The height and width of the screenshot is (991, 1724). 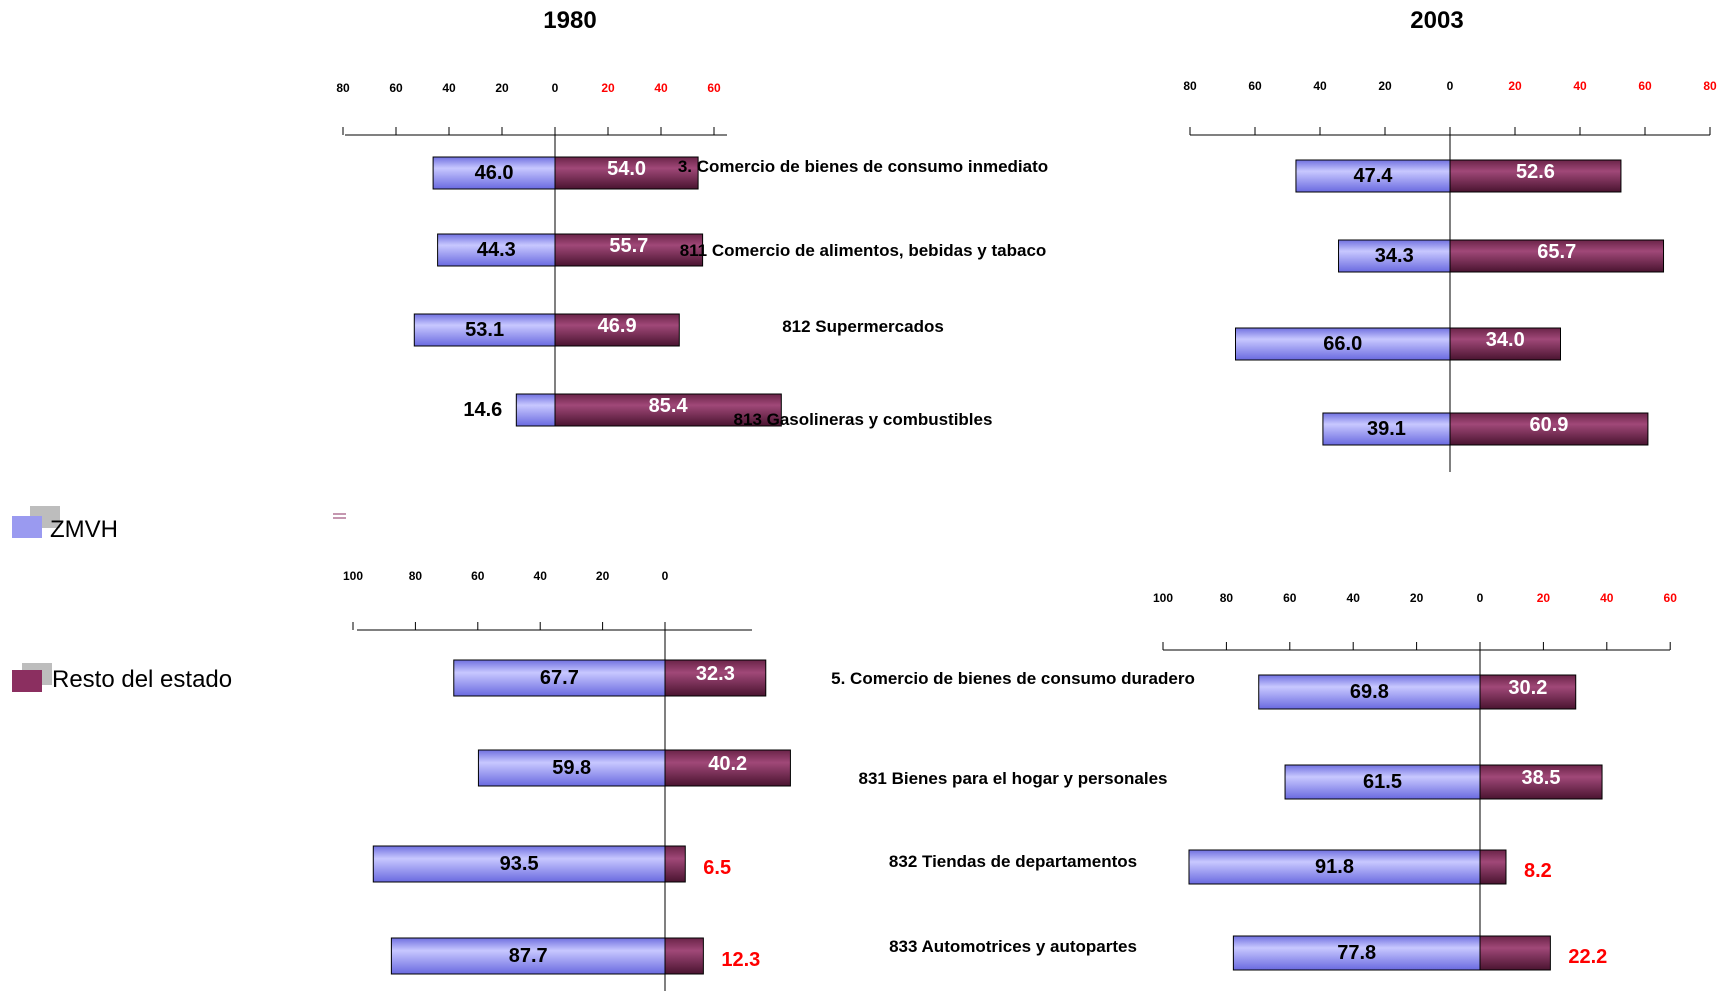 What do you see at coordinates (626, 169) in the screenshot?
I see `data-label-resto: 54.0` at bounding box center [626, 169].